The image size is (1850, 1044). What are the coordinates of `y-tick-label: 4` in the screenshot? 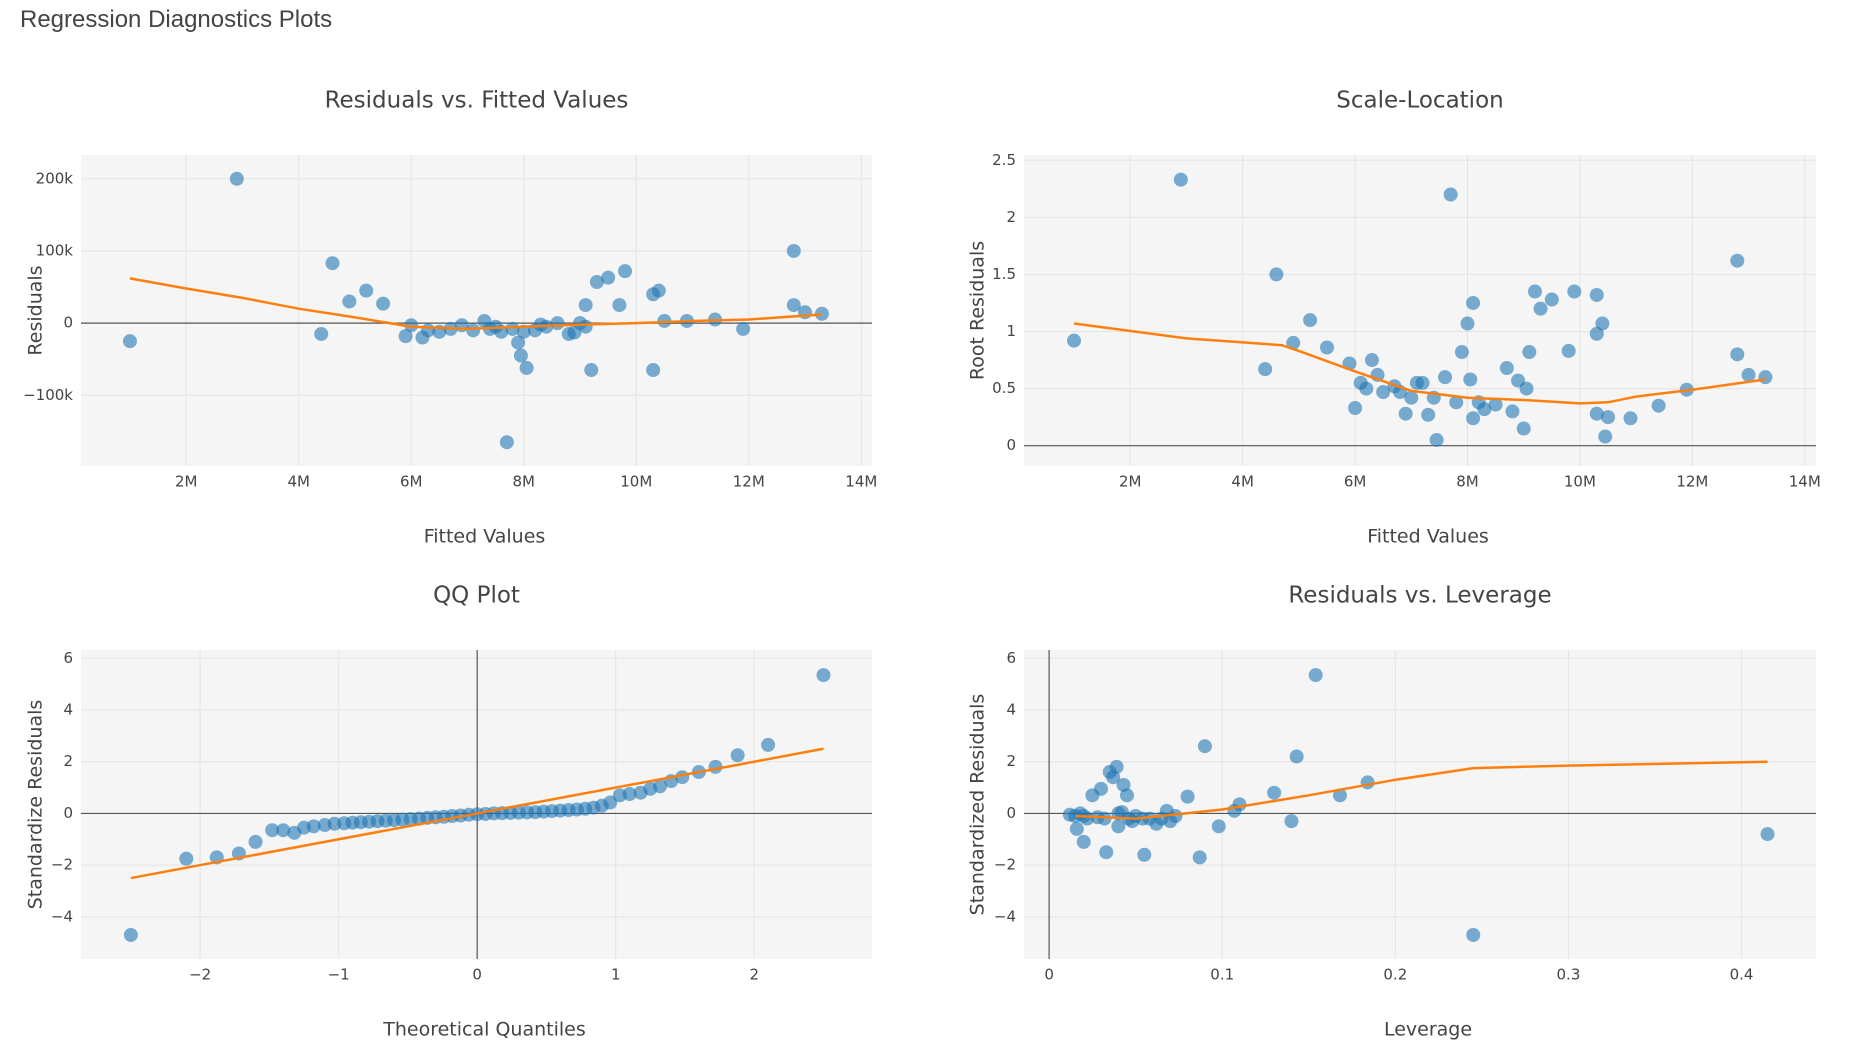 It's located at (1011, 709).